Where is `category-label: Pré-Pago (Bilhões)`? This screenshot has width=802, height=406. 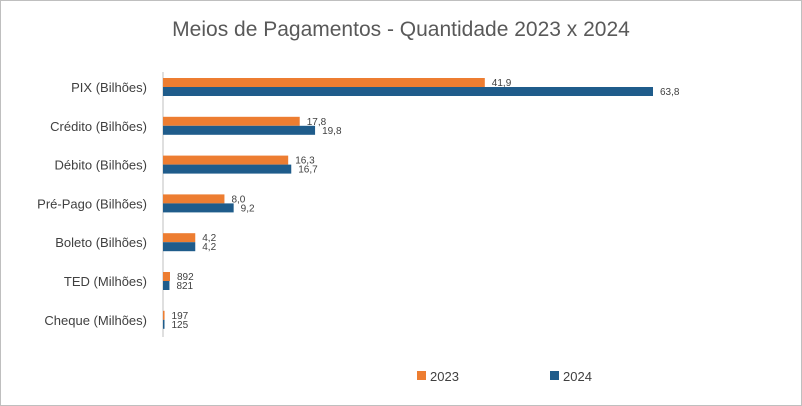
category-label: Pré-Pago (Bilhões) is located at coordinates (92, 203).